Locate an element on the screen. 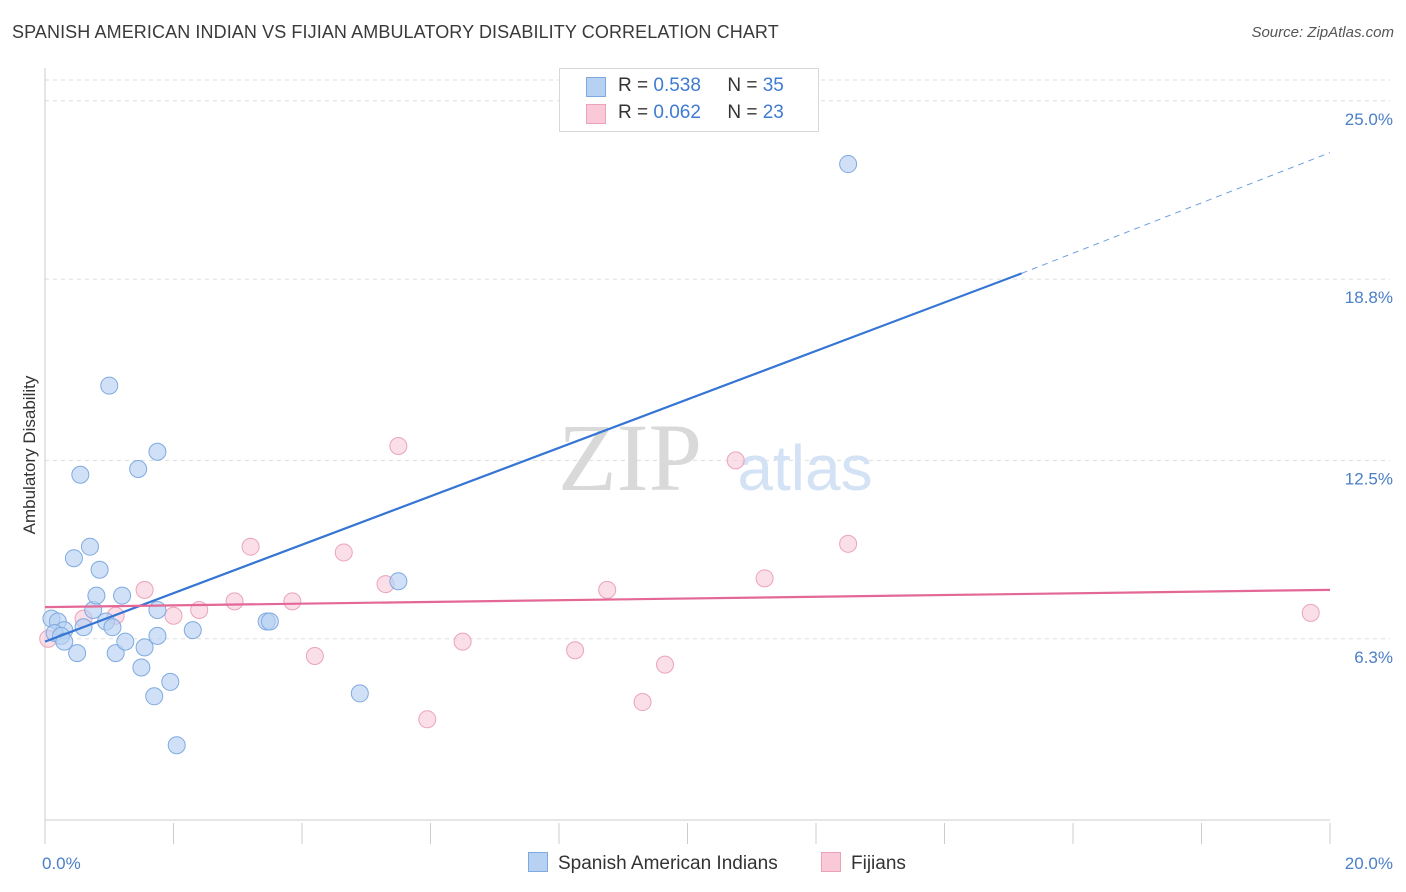 The height and width of the screenshot is (892, 1406). series-legend-fijians: Fijians is located at coordinates (863, 863).